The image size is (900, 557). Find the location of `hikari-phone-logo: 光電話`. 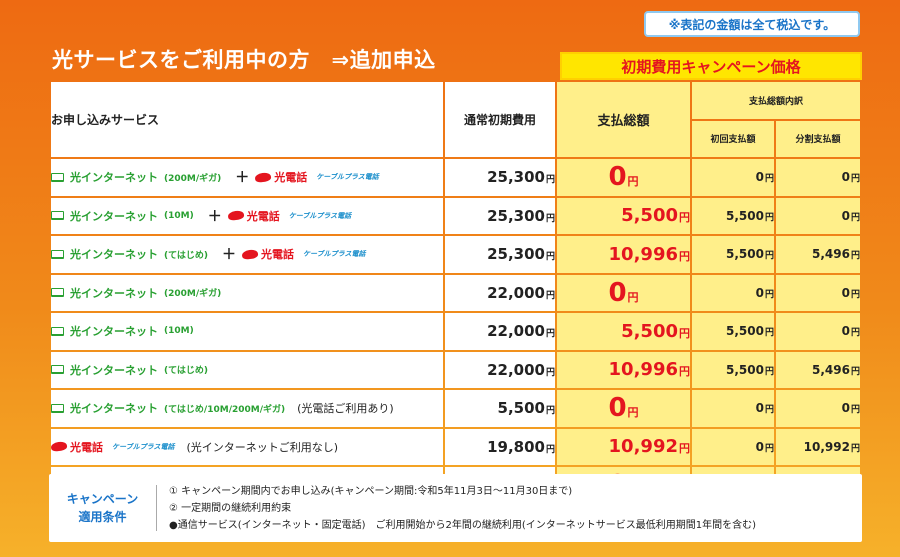

hikari-phone-logo: 光電話 is located at coordinates (77, 447).